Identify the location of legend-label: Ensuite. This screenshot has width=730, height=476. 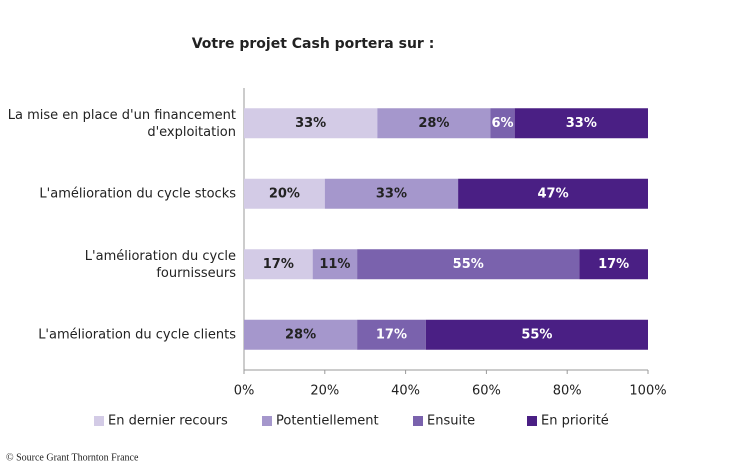
(451, 421).